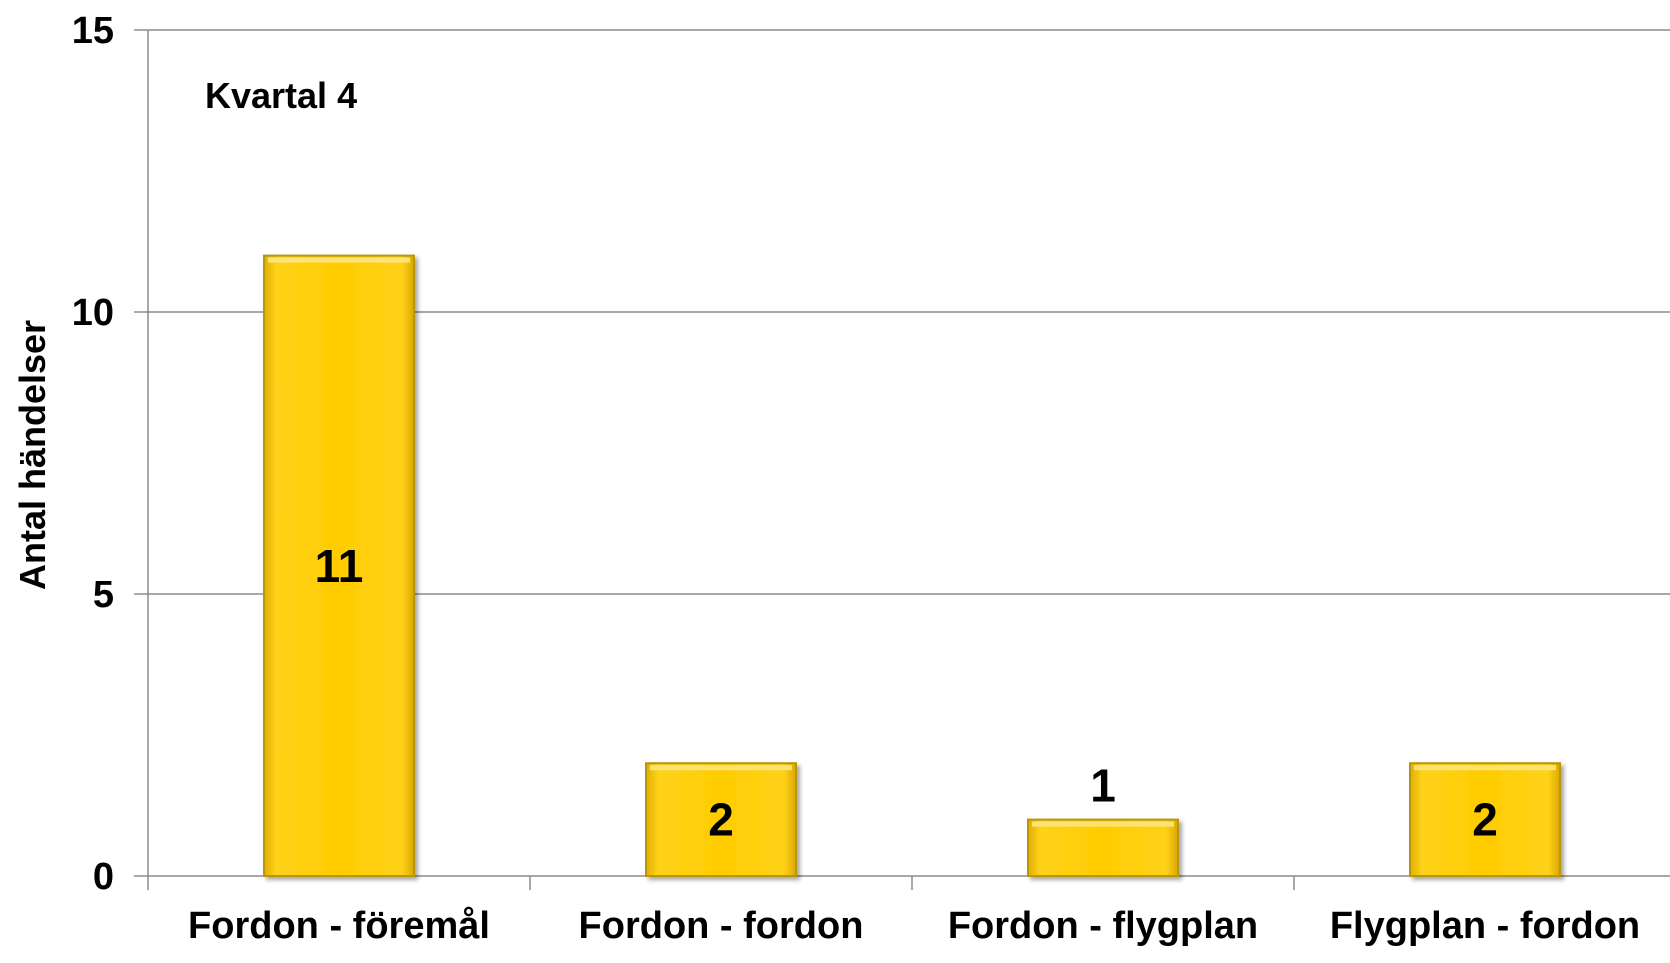 The width and height of the screenshot is (1670, 963). What do you see at coordinates (1103, 786) in the screenshot?
I see `data-label: 1` at bounding box center [1103, 786].